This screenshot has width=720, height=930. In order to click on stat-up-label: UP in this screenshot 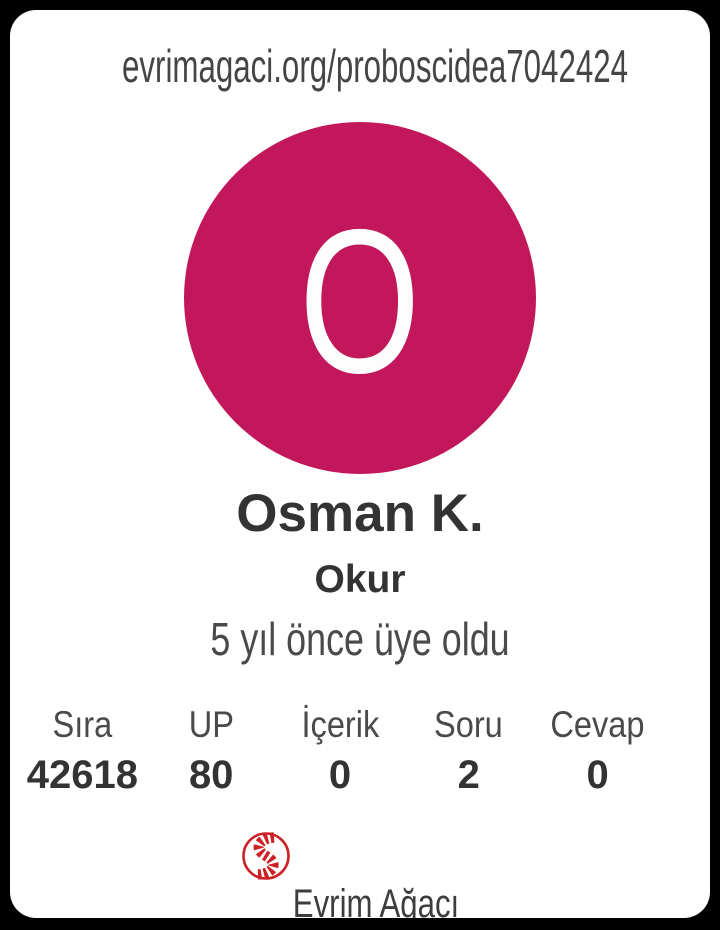, I will do `click(211, 724)`.